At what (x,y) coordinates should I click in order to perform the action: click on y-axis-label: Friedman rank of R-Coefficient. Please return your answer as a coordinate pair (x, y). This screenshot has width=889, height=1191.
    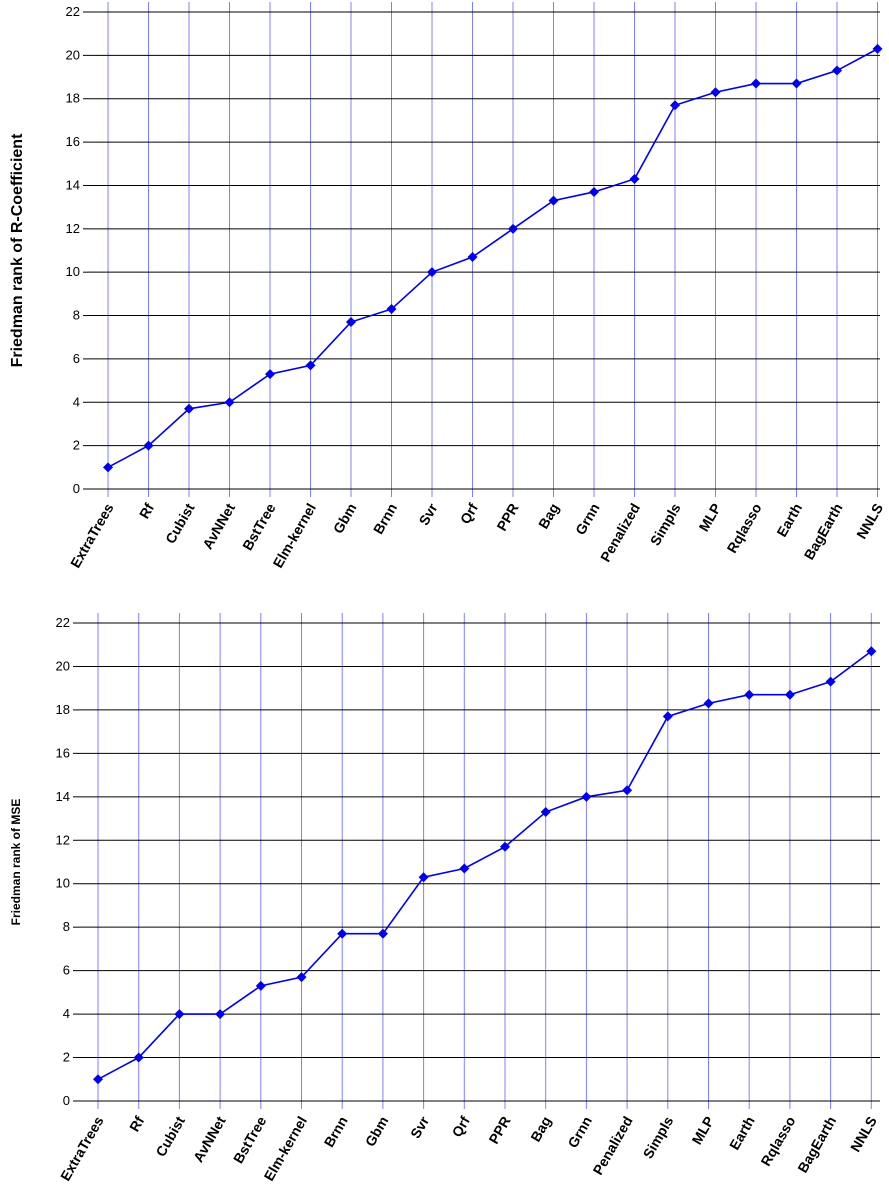
    Looking at the image, I should click on (17, 250).